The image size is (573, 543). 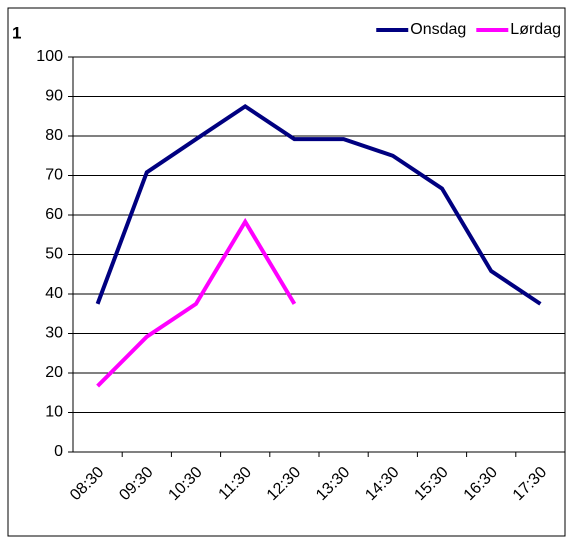 I want to click on y-tick-label: 60, so click(x=54, y=214).